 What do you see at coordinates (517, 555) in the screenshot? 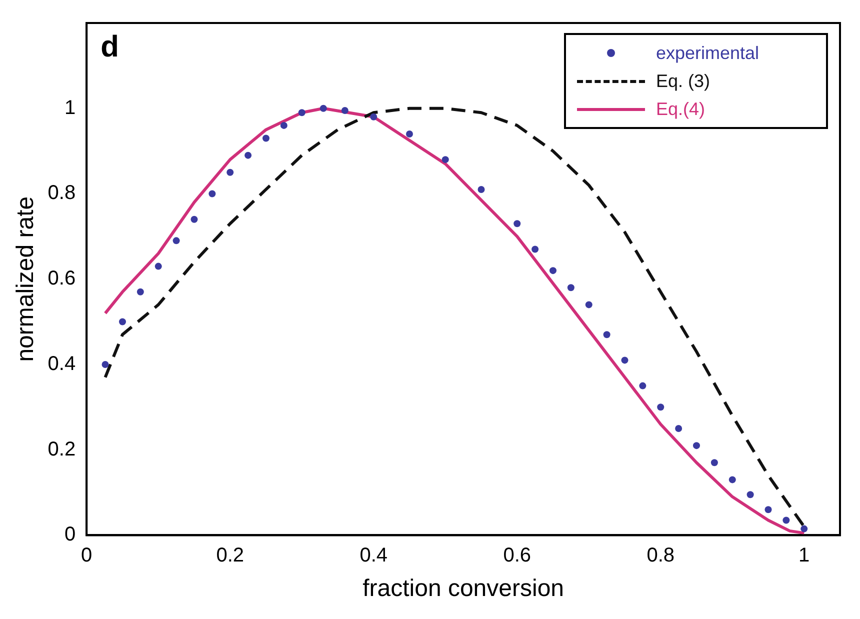
I see `x-tick-label: 0.6` at bounding box center [517, 555].